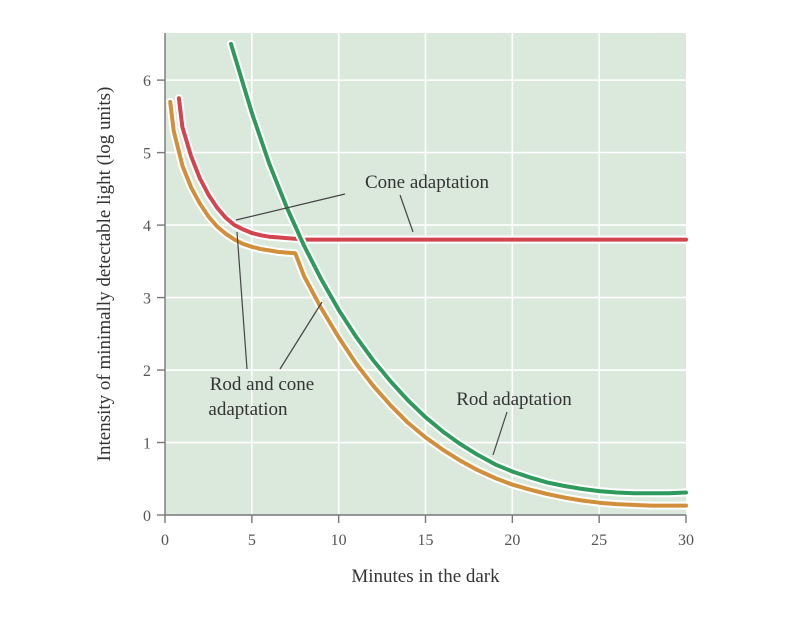  What do you see at coordinates (147, 226) in the screenshot?
I see `y-tick-label-4: 4` at bounding box center [147, 226].